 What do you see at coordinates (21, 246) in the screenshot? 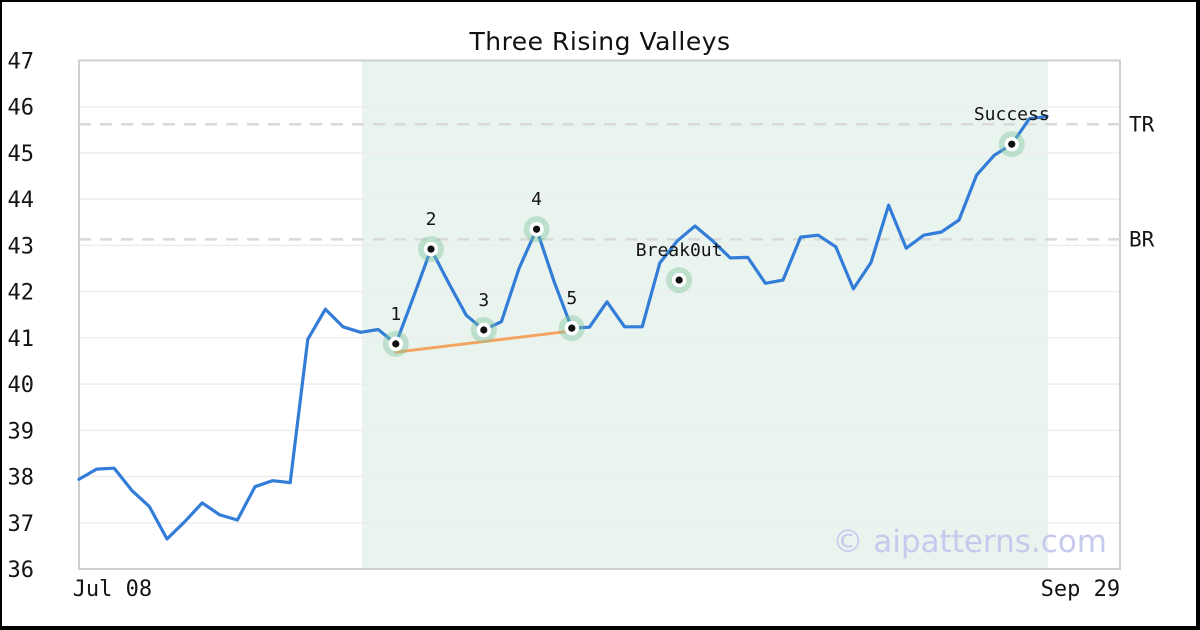
I see `y-tick-label: 43` at bounding box center [21, 246].